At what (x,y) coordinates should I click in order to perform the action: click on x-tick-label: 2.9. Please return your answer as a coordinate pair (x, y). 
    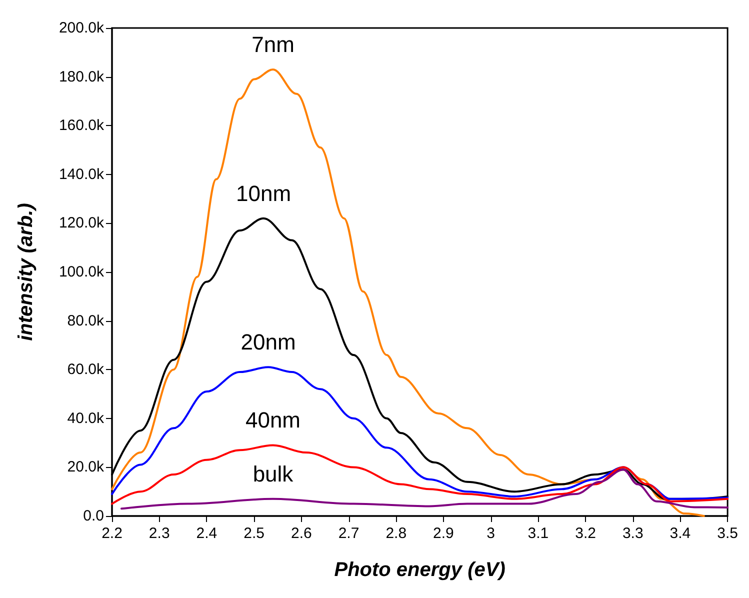
    Looking at the image, I should click on (443, 533).